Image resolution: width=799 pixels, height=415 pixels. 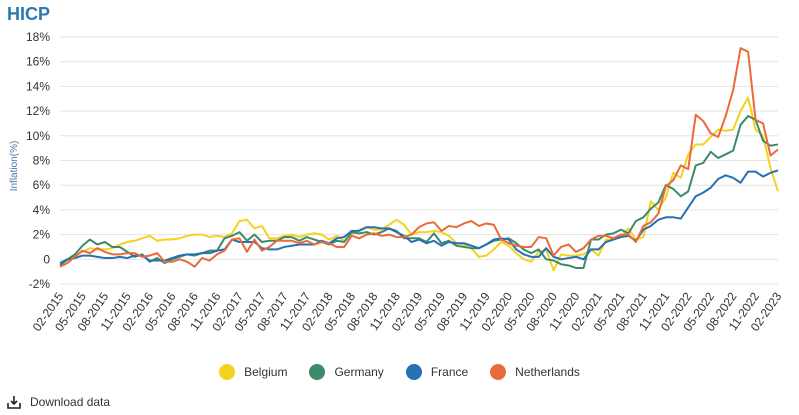 I want to click on legend: Belgium Germany France Netherlands, so click(x=399, y=372).